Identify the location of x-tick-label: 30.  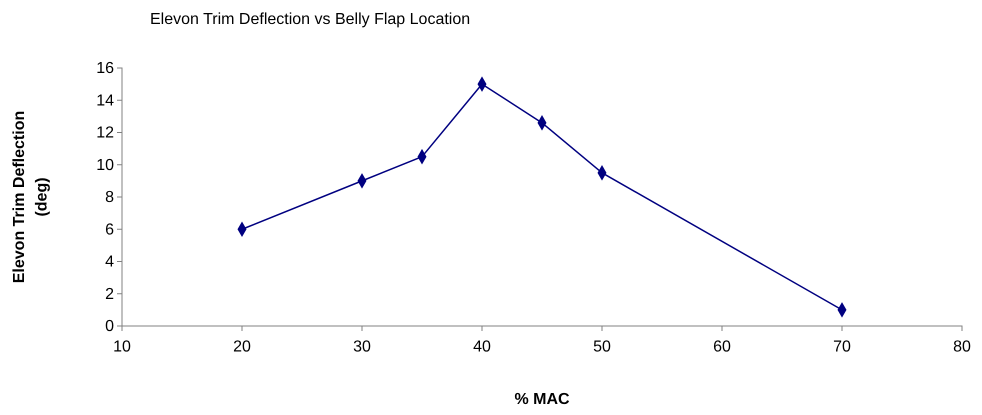
(362, 347).